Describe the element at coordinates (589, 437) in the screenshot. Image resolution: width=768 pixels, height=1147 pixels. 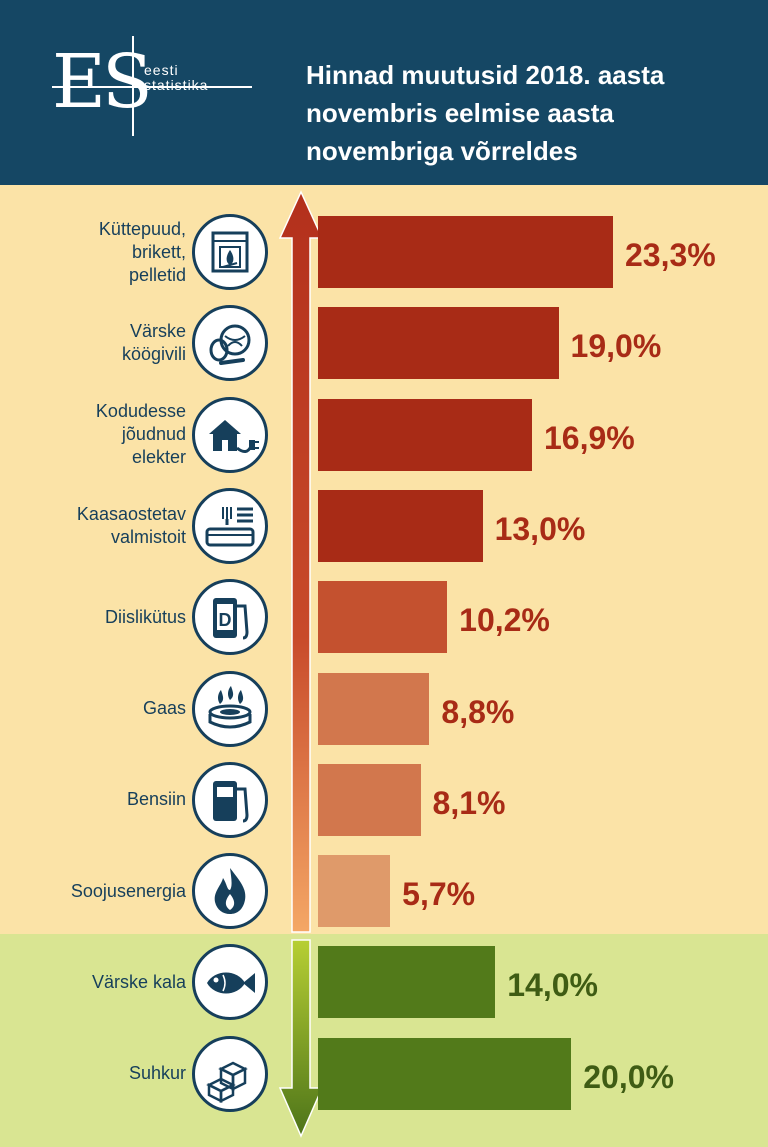
I see `data-label: 16,9%` at that location.